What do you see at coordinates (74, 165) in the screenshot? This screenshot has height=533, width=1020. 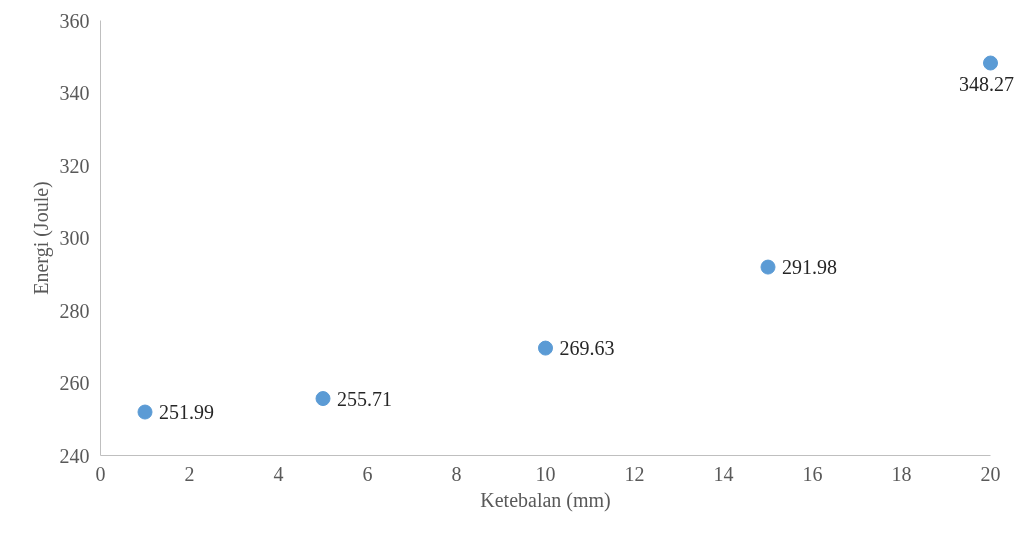 I see `y-tick-label: 320` at bounding box center [74, 165].